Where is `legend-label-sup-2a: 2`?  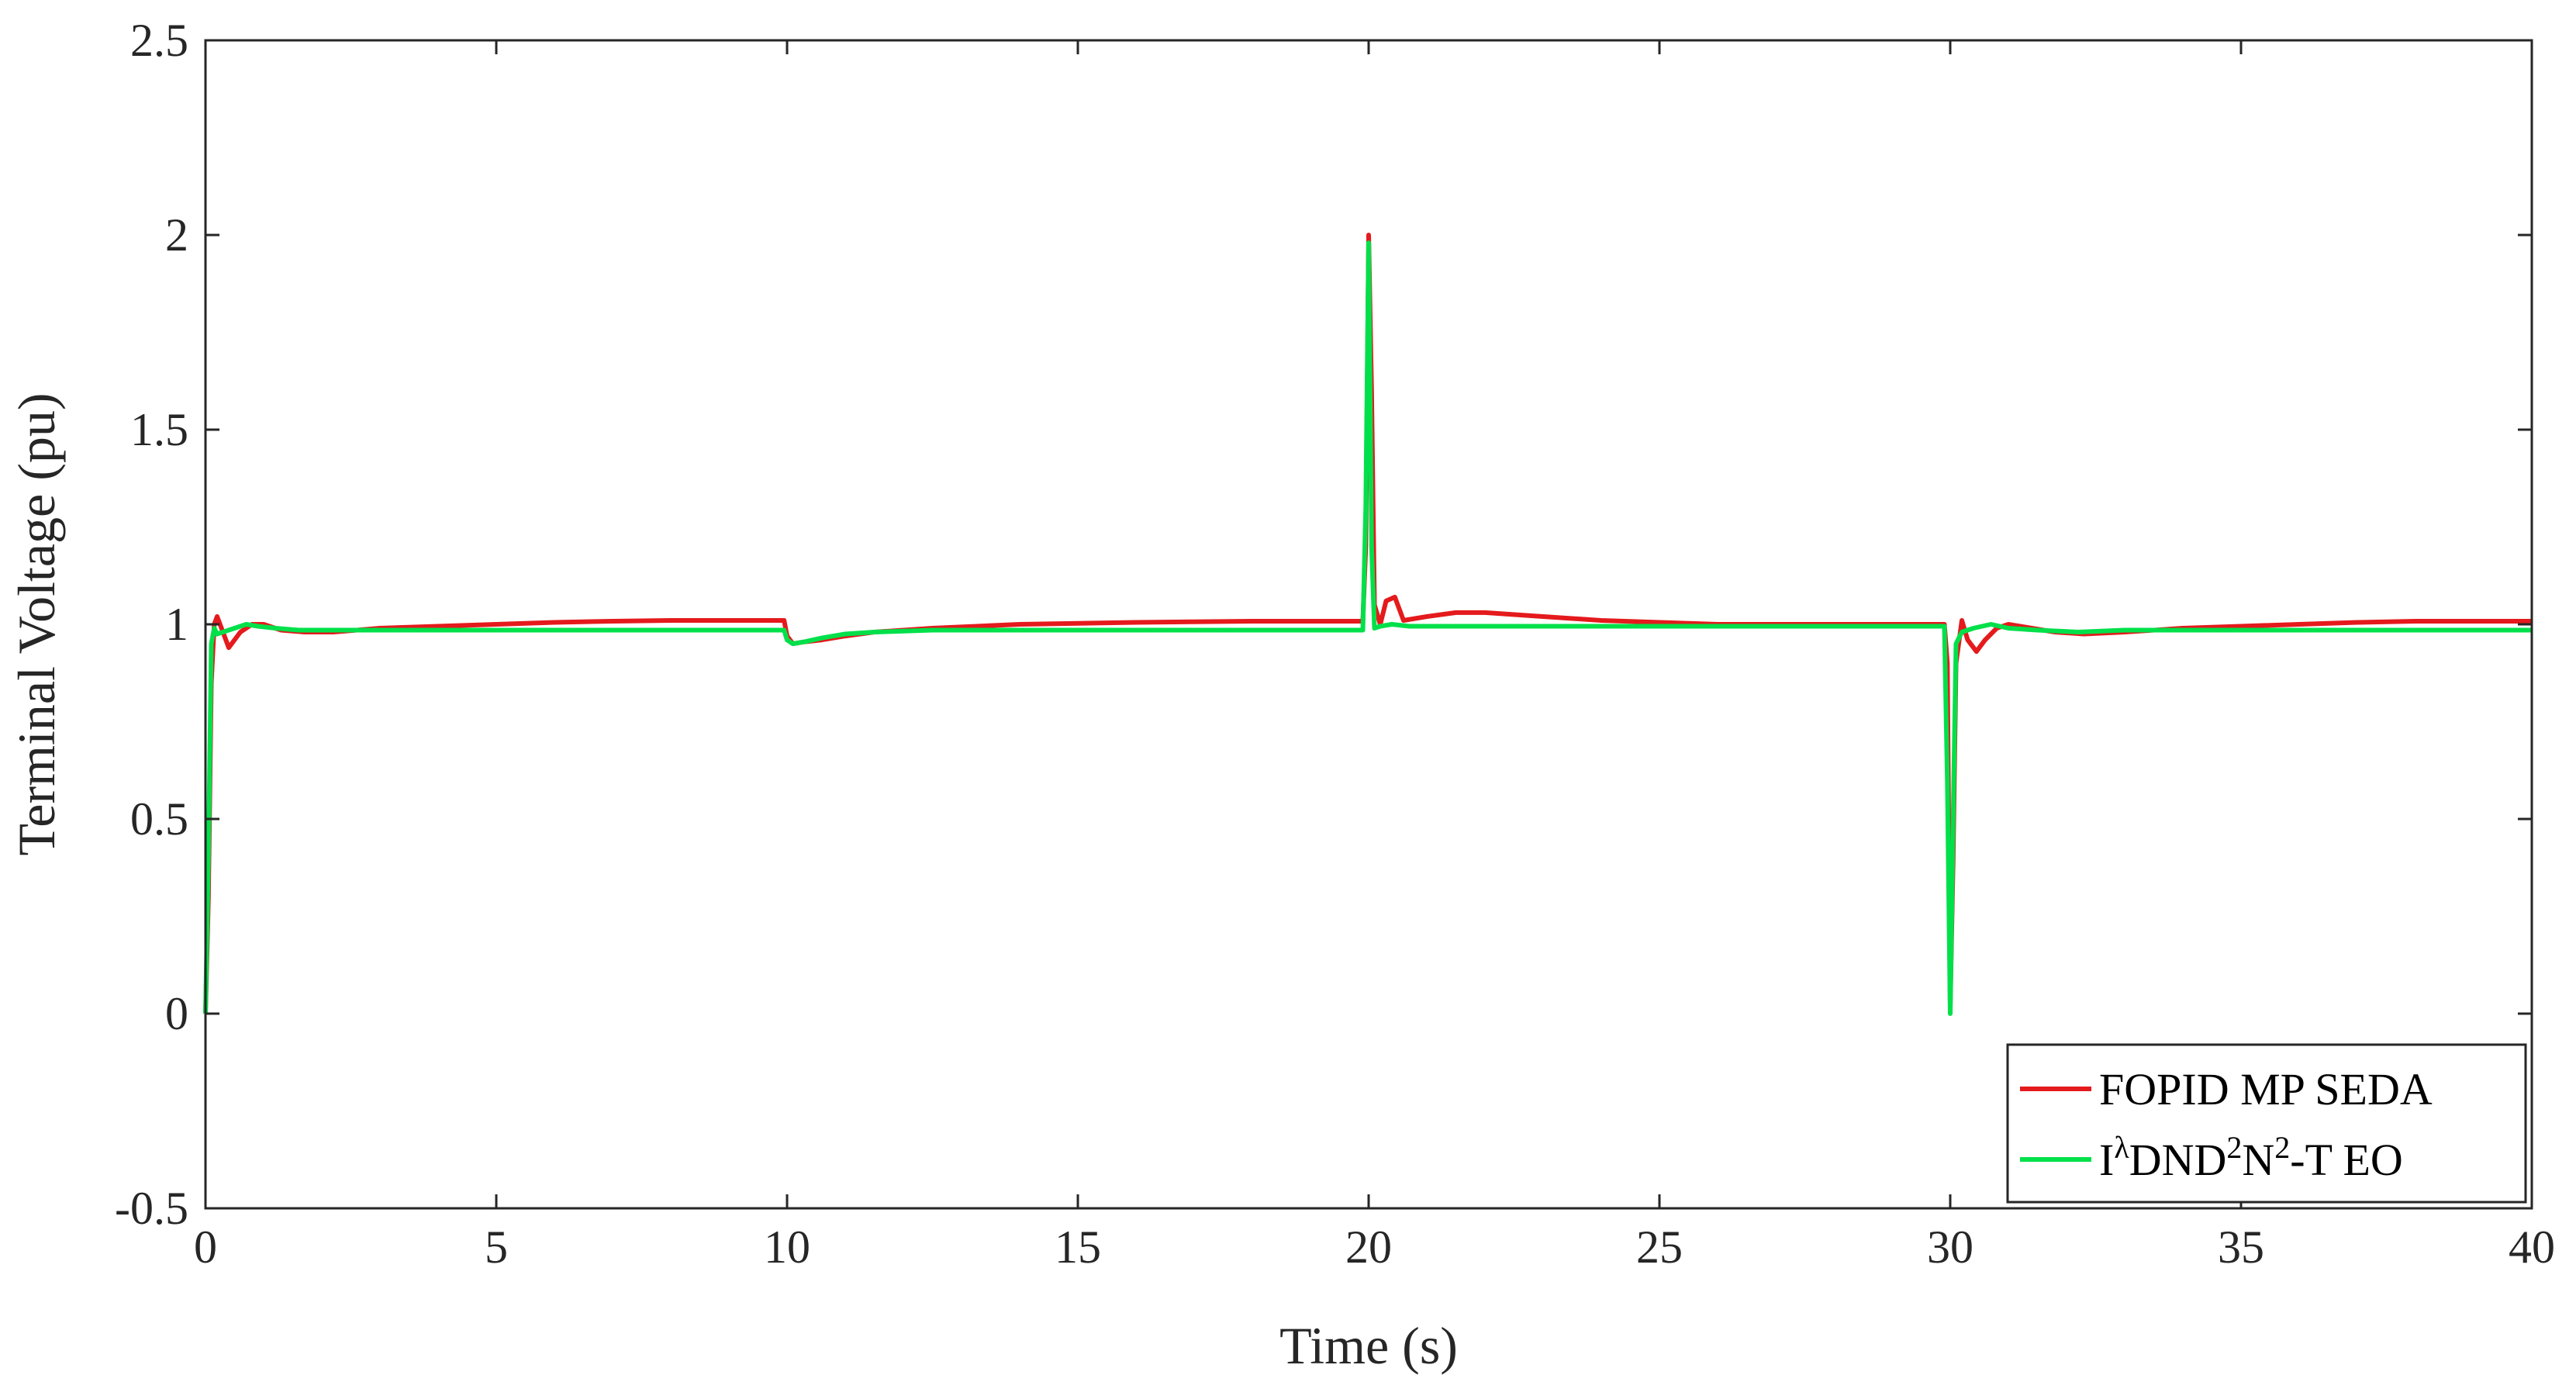 legend-label-sup-2a: 2 is located at coordinates (2234, 1147).